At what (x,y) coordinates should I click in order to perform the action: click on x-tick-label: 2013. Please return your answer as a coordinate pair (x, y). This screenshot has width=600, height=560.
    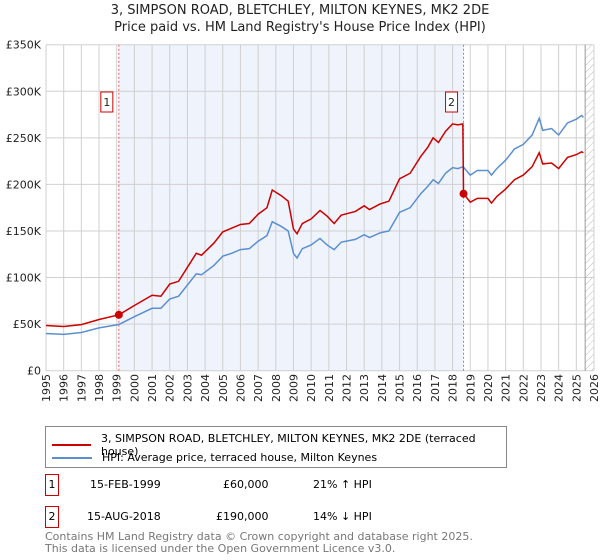
    Looking at the image, I should click on (364, 388).